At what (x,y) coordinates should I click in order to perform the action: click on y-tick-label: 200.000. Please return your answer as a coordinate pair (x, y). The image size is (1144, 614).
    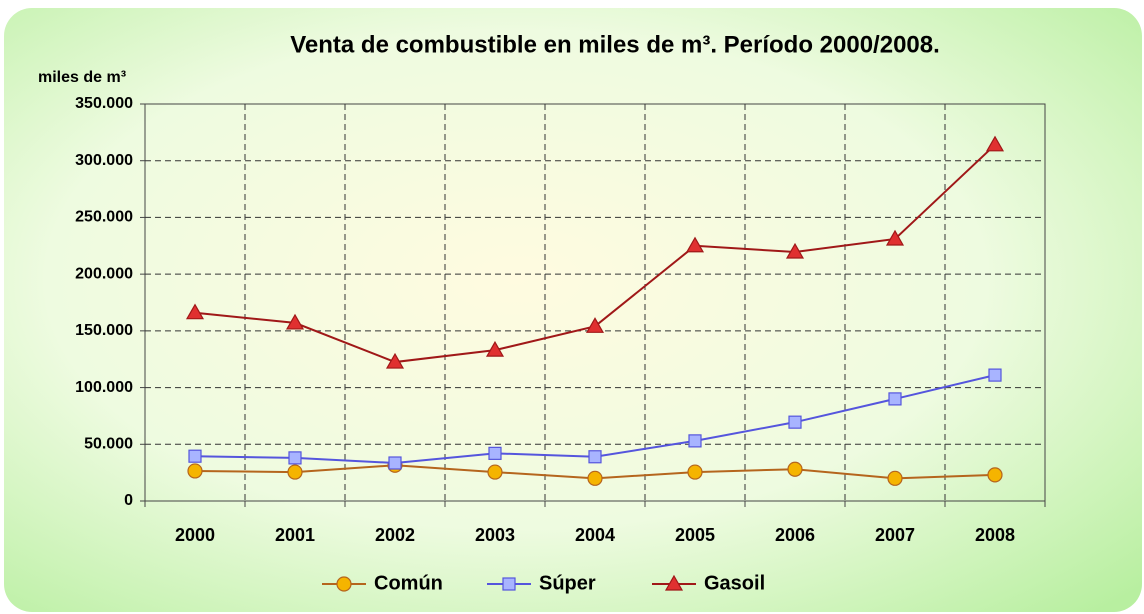
    Looking at the image, I should click on (104, 273).